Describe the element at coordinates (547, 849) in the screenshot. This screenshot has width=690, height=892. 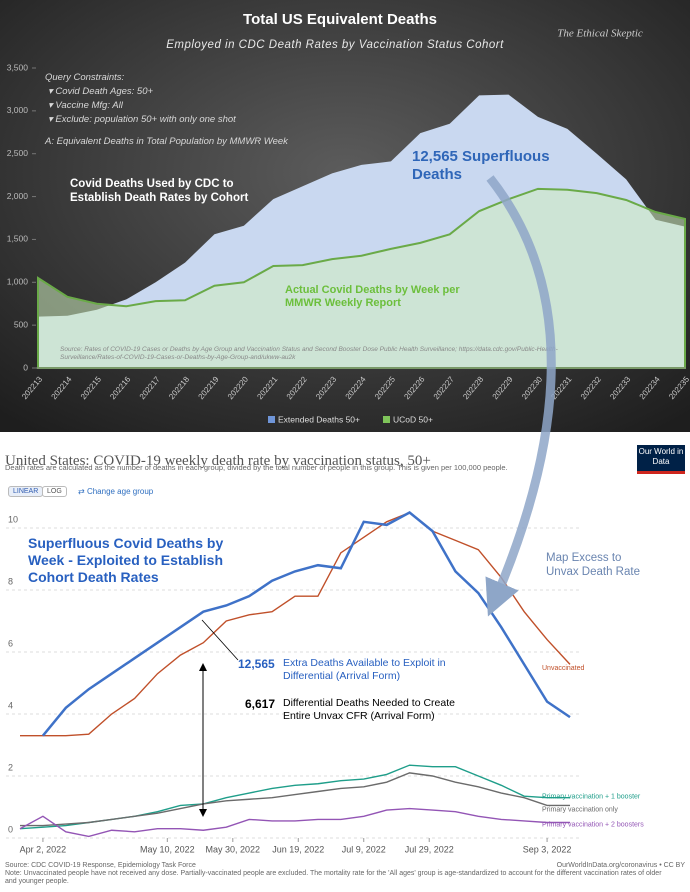
I see `x-tick-label: Sep 3, 2022` at that location.